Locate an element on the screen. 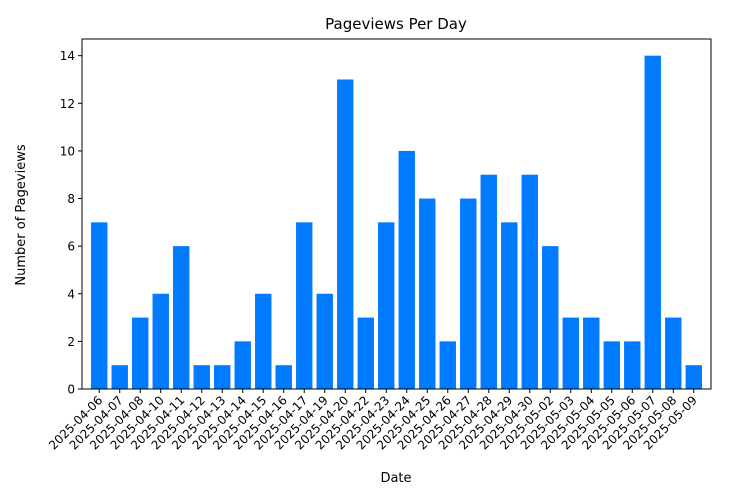 The height and width of the screenshot is (504, 750). y-tick-label: 8 is located at coordinates (71, 199).